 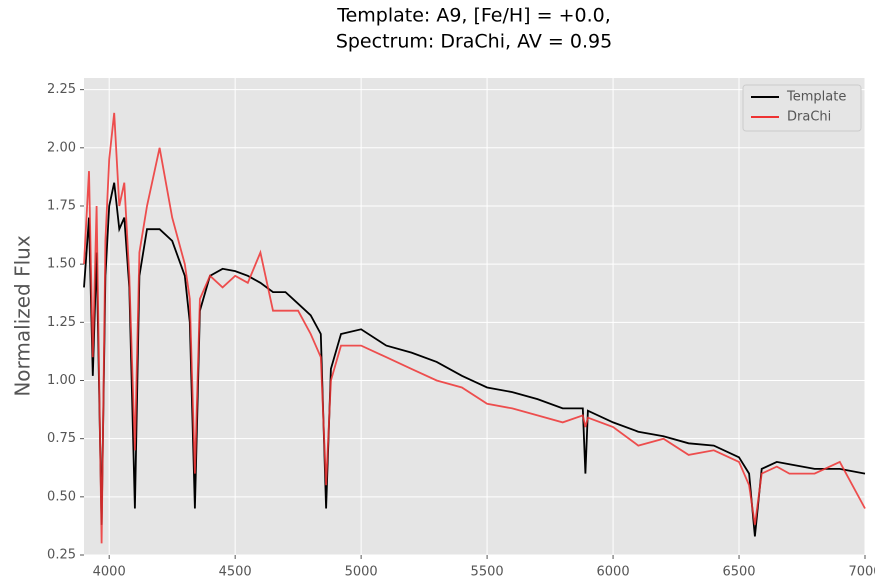 What do you see at coordinates (61, 555) in the screenshot?
I see `y-tick-label: 0.25` at bounding box center [61, 555].